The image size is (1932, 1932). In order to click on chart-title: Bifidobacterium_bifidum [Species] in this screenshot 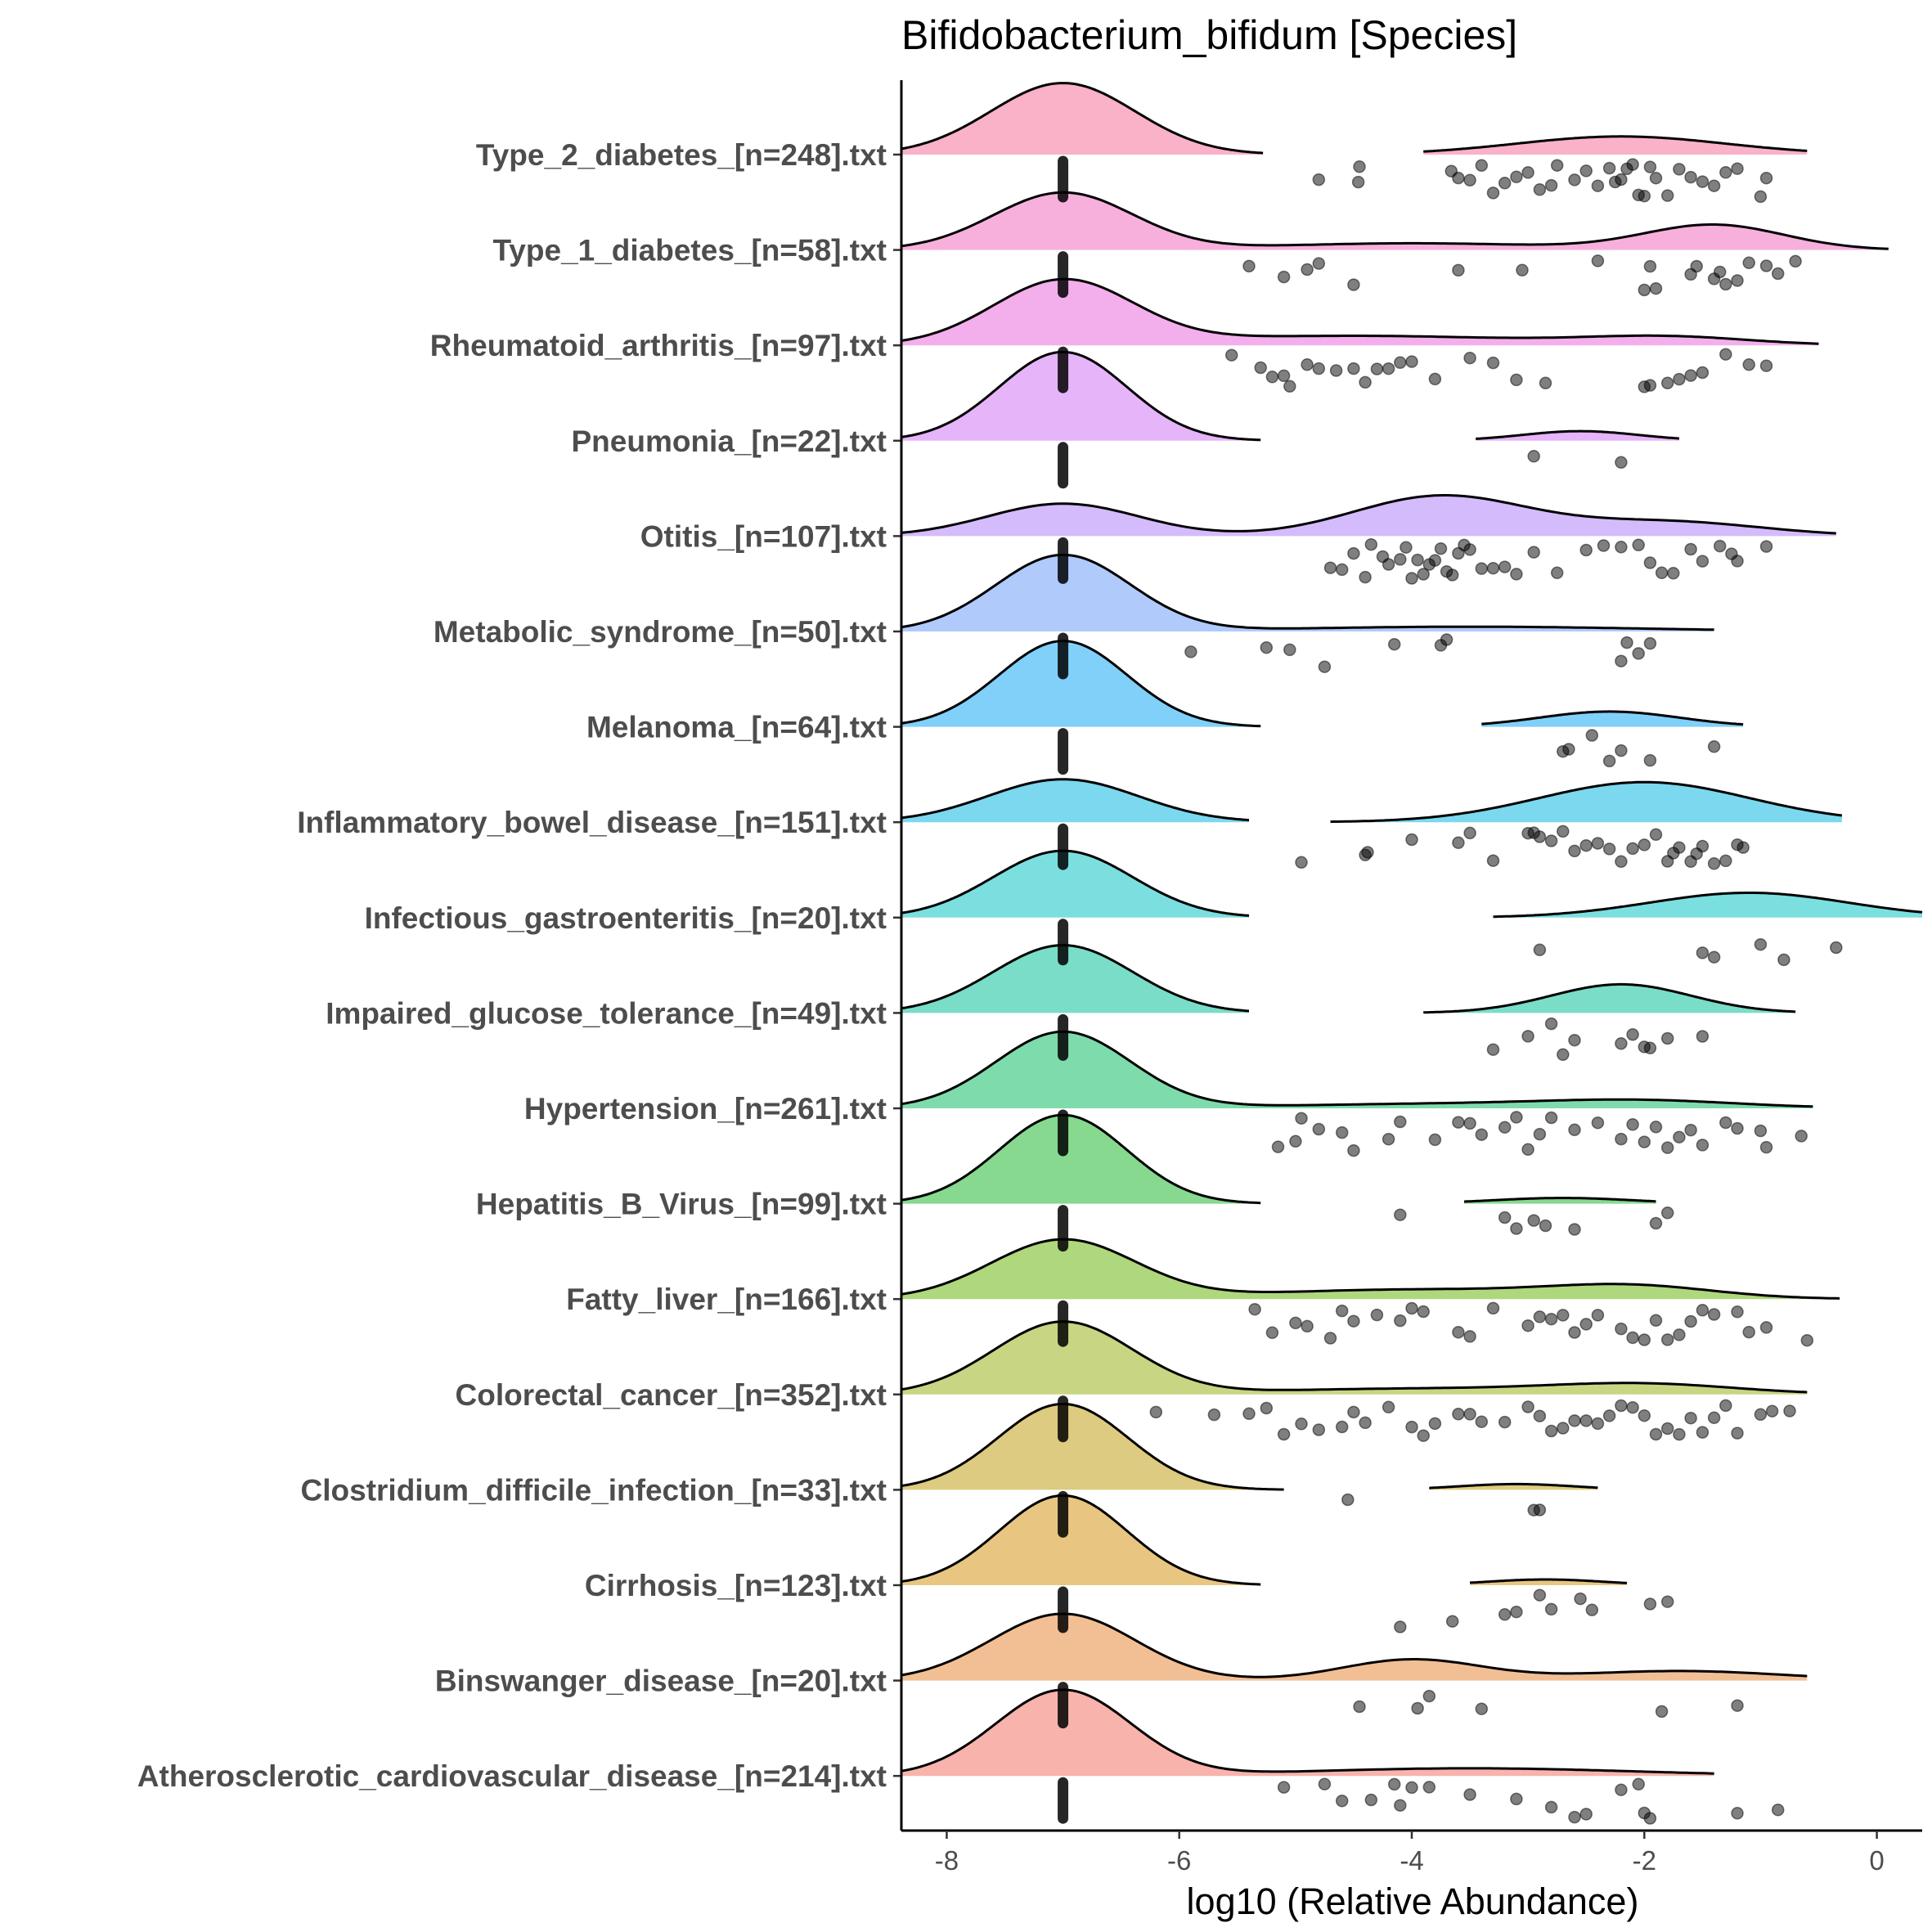, I will do `click(1209, 35)`.